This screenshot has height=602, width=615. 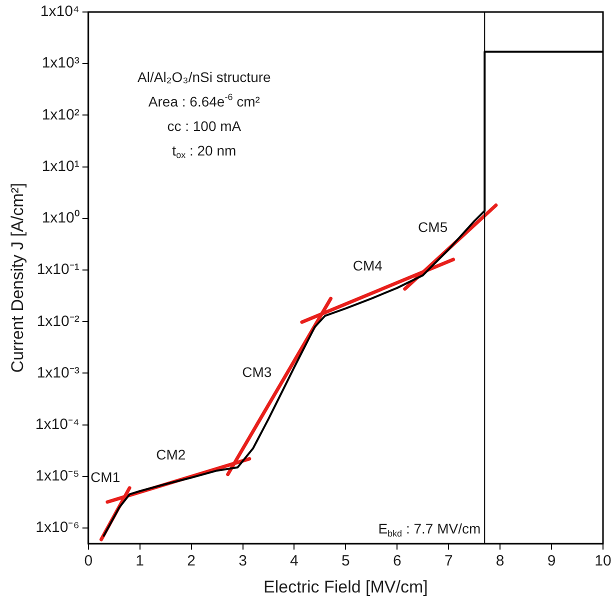 What do you see at coordinates (397, 561) in the screenshot?
I see `x-tick-label: 6` at bounding box center [397, 561].